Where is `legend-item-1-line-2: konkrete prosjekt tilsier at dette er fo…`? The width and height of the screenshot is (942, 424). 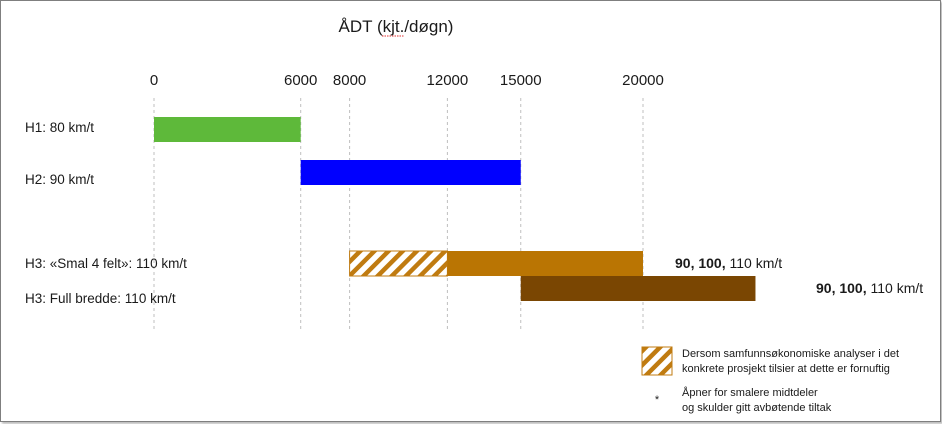
legend-item-1-line-2: konkrete prosjekt tilsier at dette er fo… is located at coordinates (786, 369).